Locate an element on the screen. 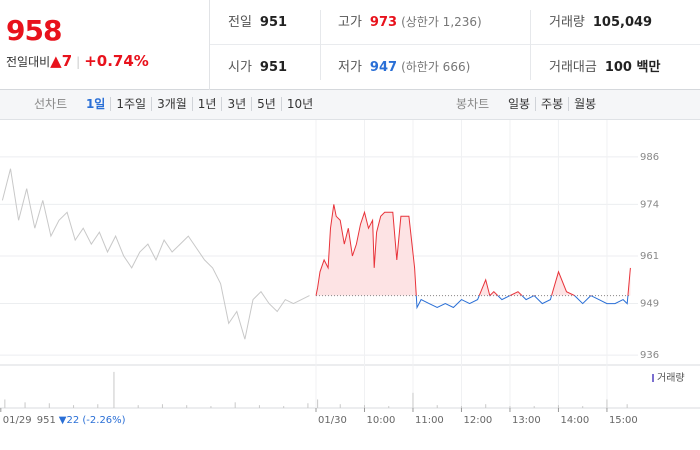 This screenshot has height=450, width=700. current-price: 958 is located at coordinates (34, 30).